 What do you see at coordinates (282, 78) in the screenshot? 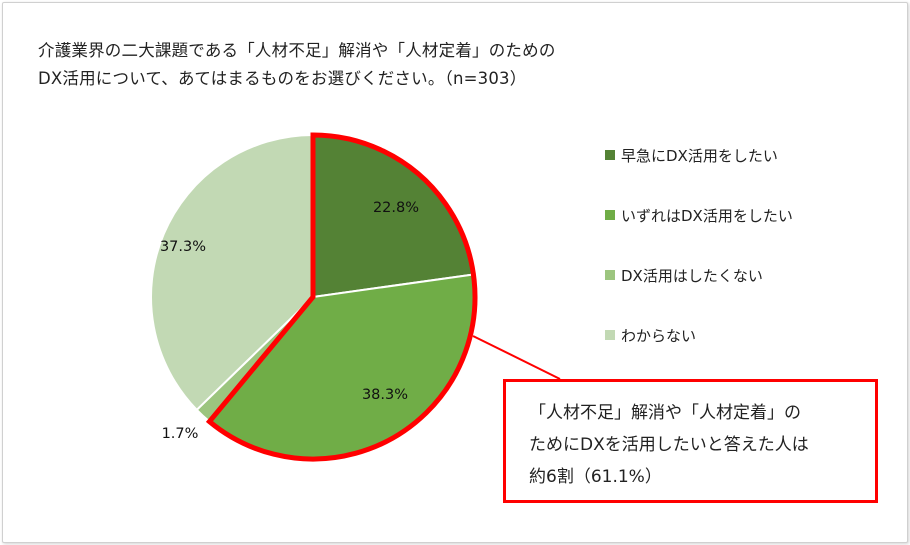
I see `chart-title-line-2: DX活用について、あてはまるものをお選びください。（n=303）` at bounding box center [282, 78].